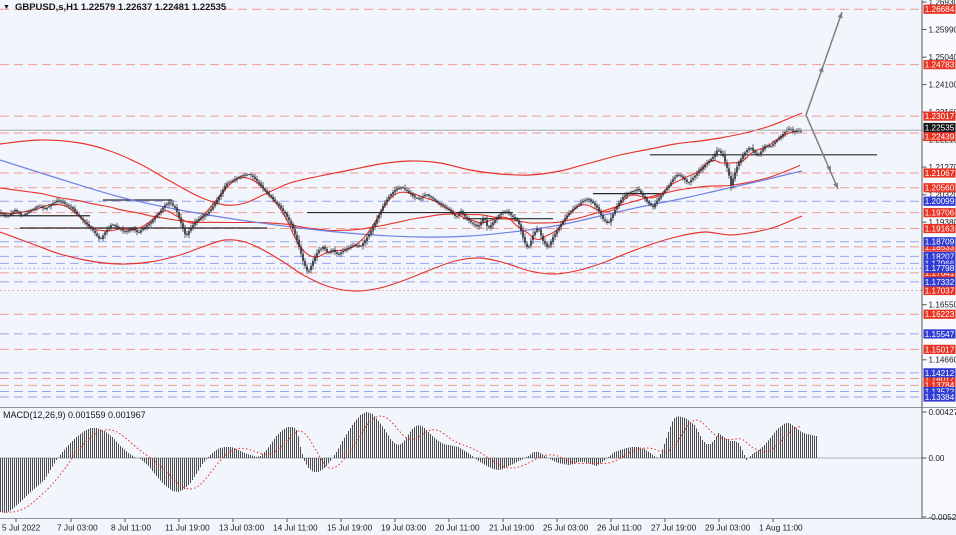  Describe the element at coordinates (781, 528) in the screenshot. I see `time-axis-label: 1 Aug 11:00` at that location.